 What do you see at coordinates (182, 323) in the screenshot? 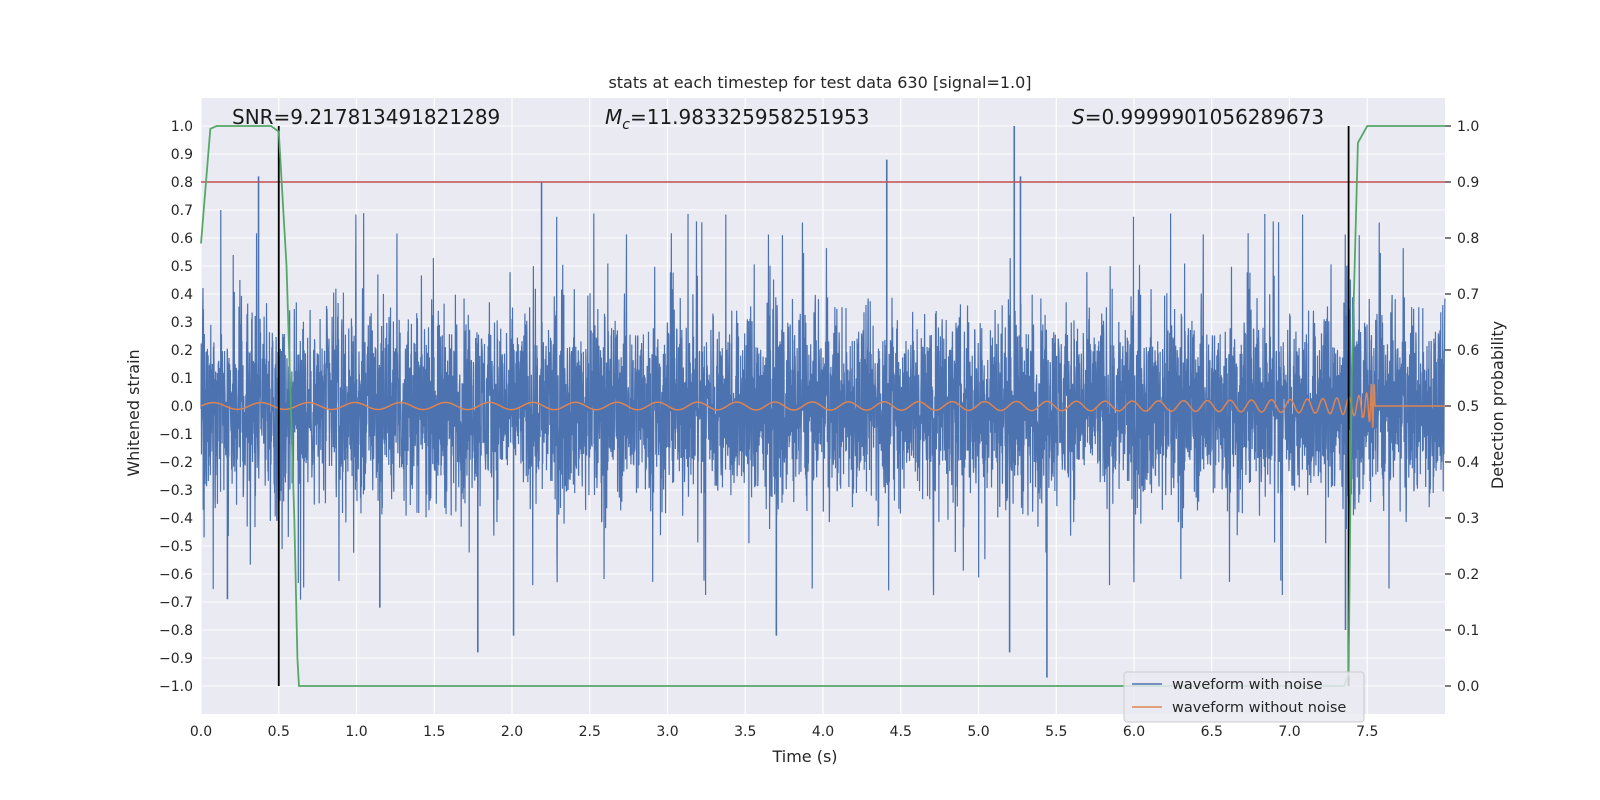
I see `y-tick-label: 0.3` at bounding box center [182, 323].